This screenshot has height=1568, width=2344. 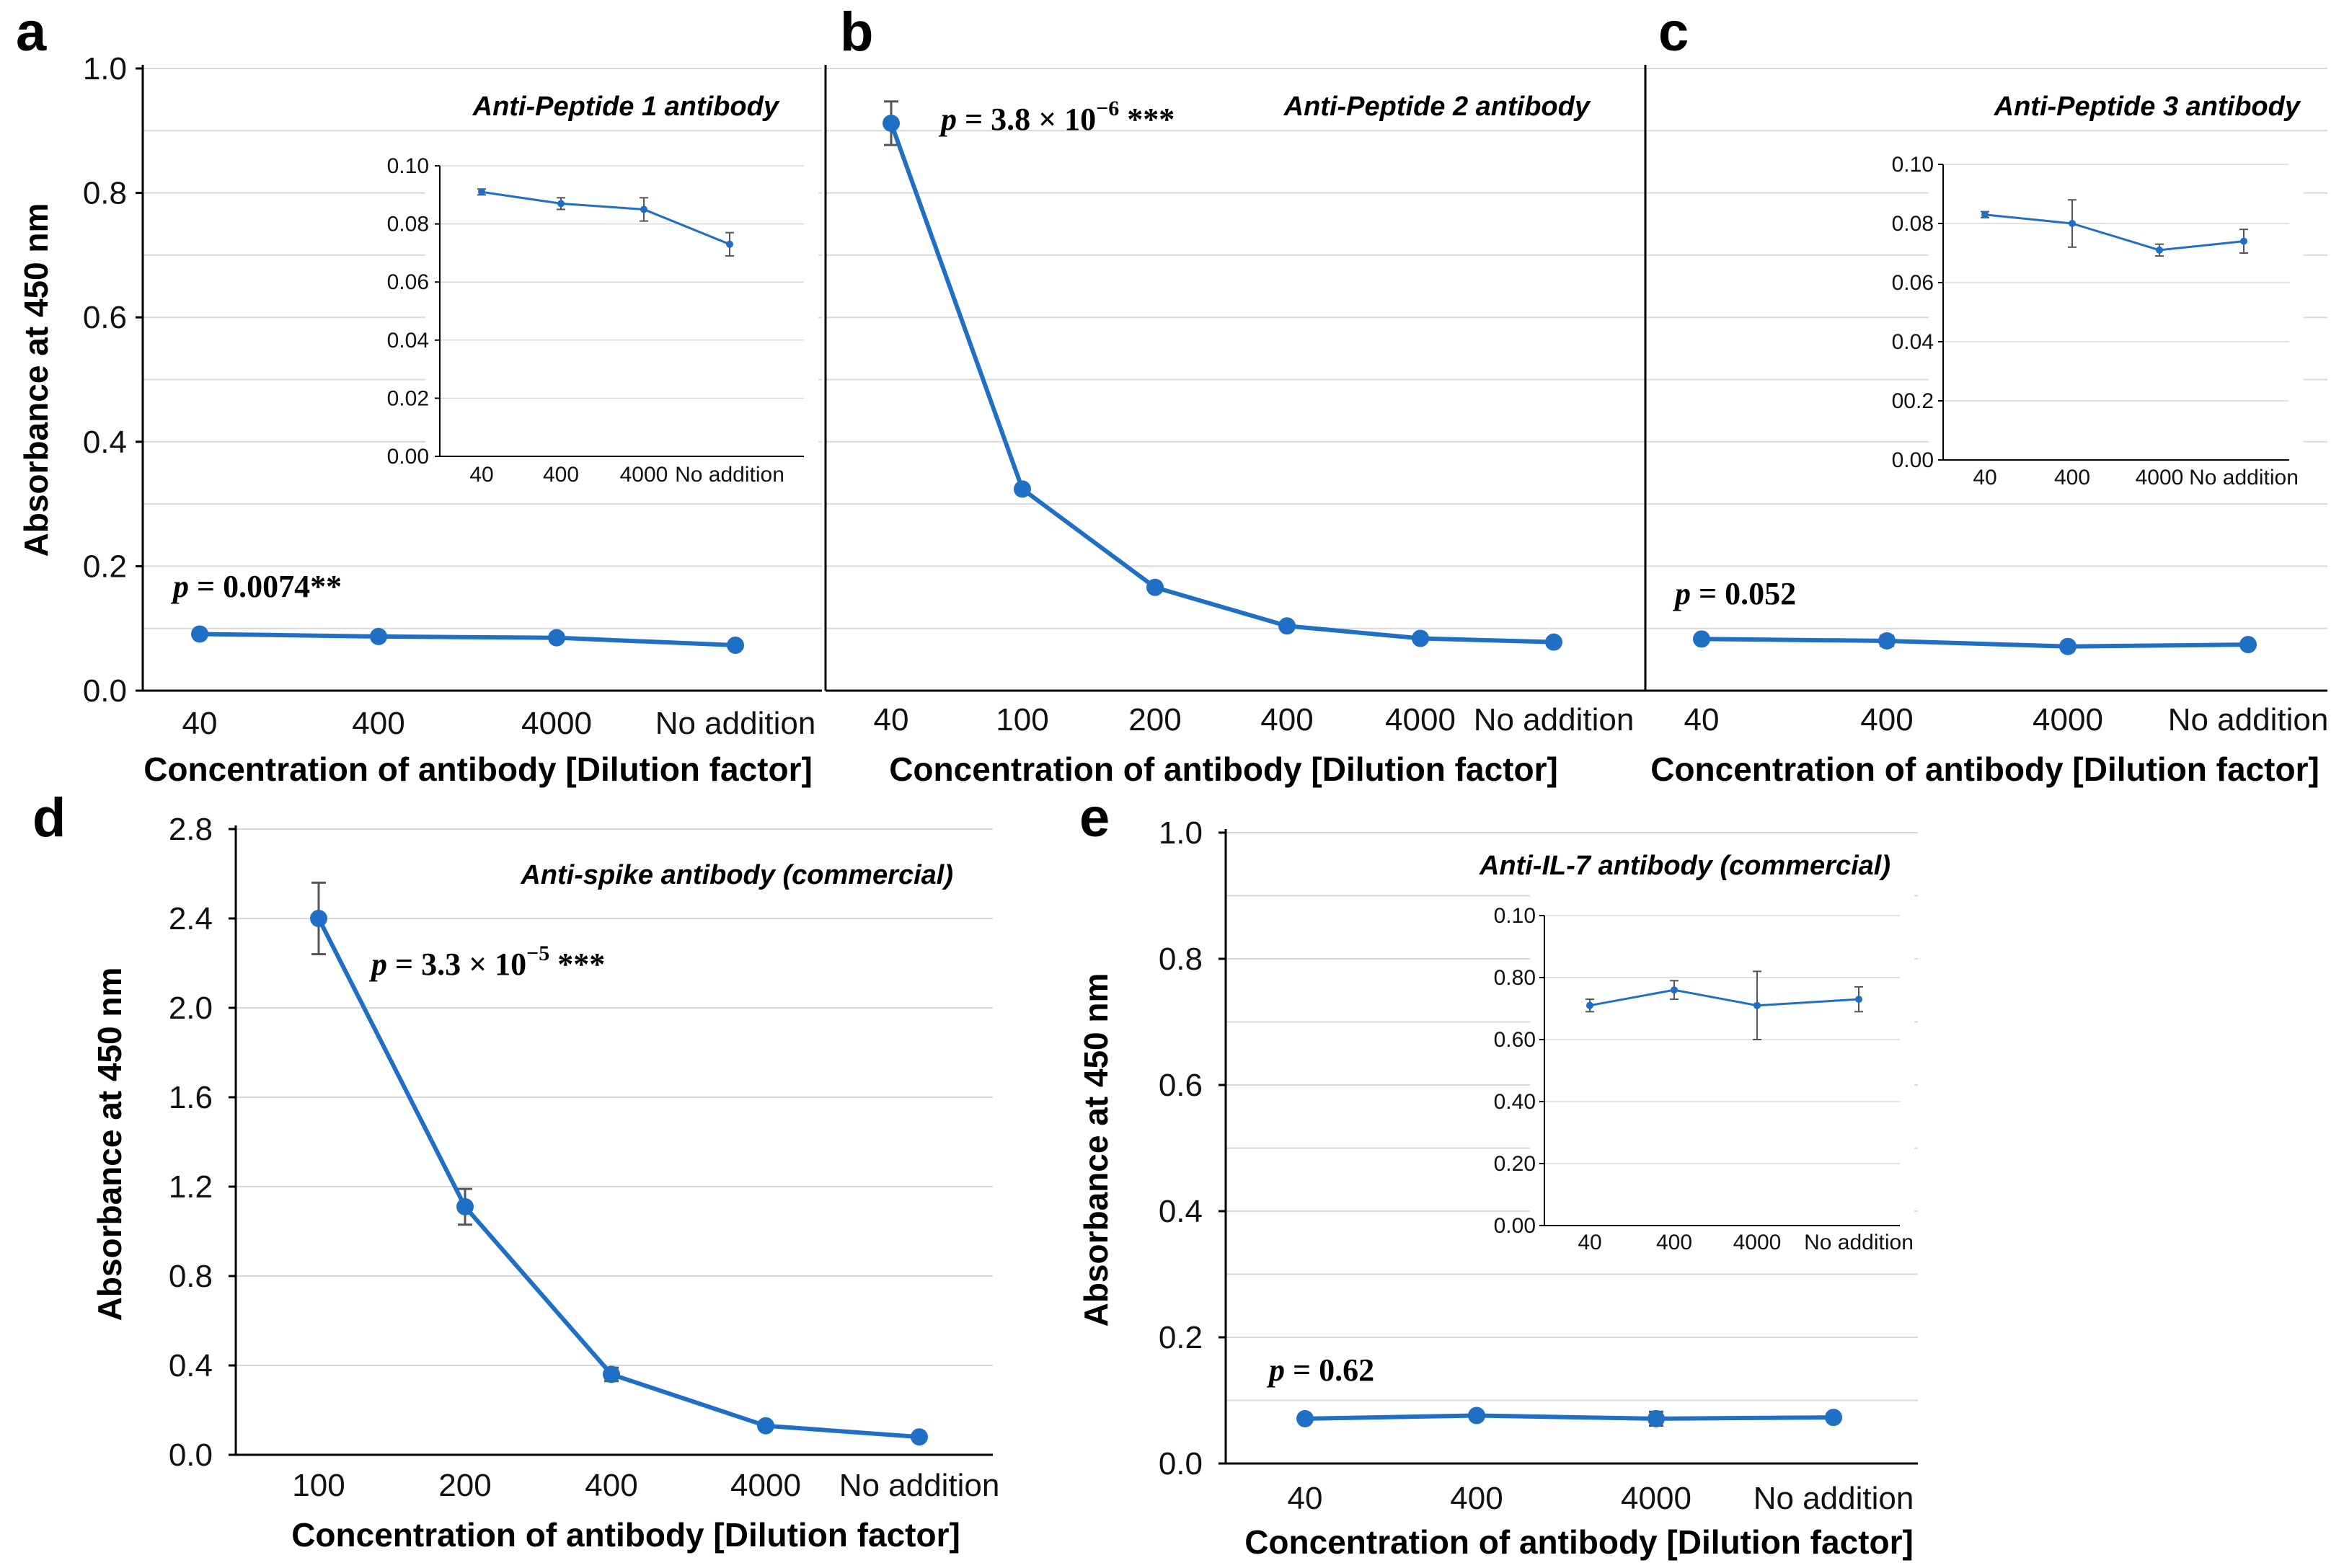 I want to click on y-tick-label: 2.0, so click(x=191, y=1008).